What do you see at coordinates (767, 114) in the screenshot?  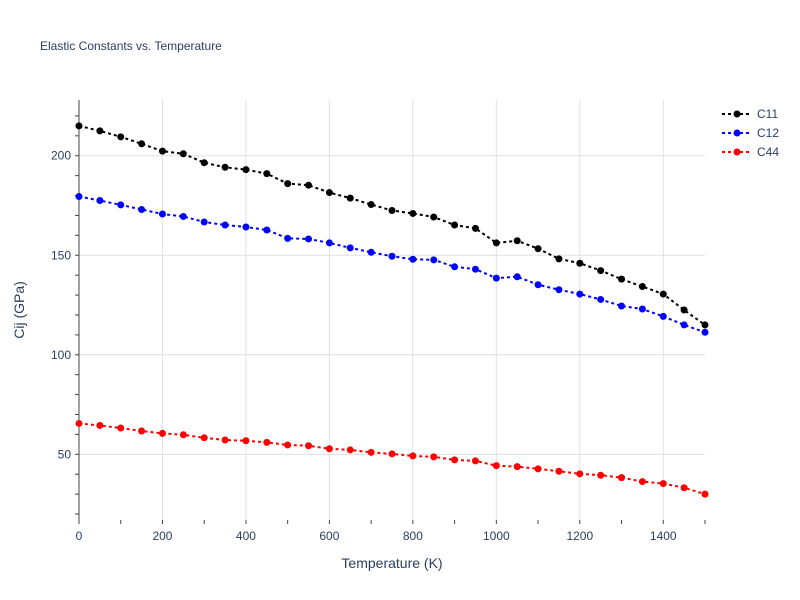 I see `legend-label: C11` at bounding box center [767, 114].